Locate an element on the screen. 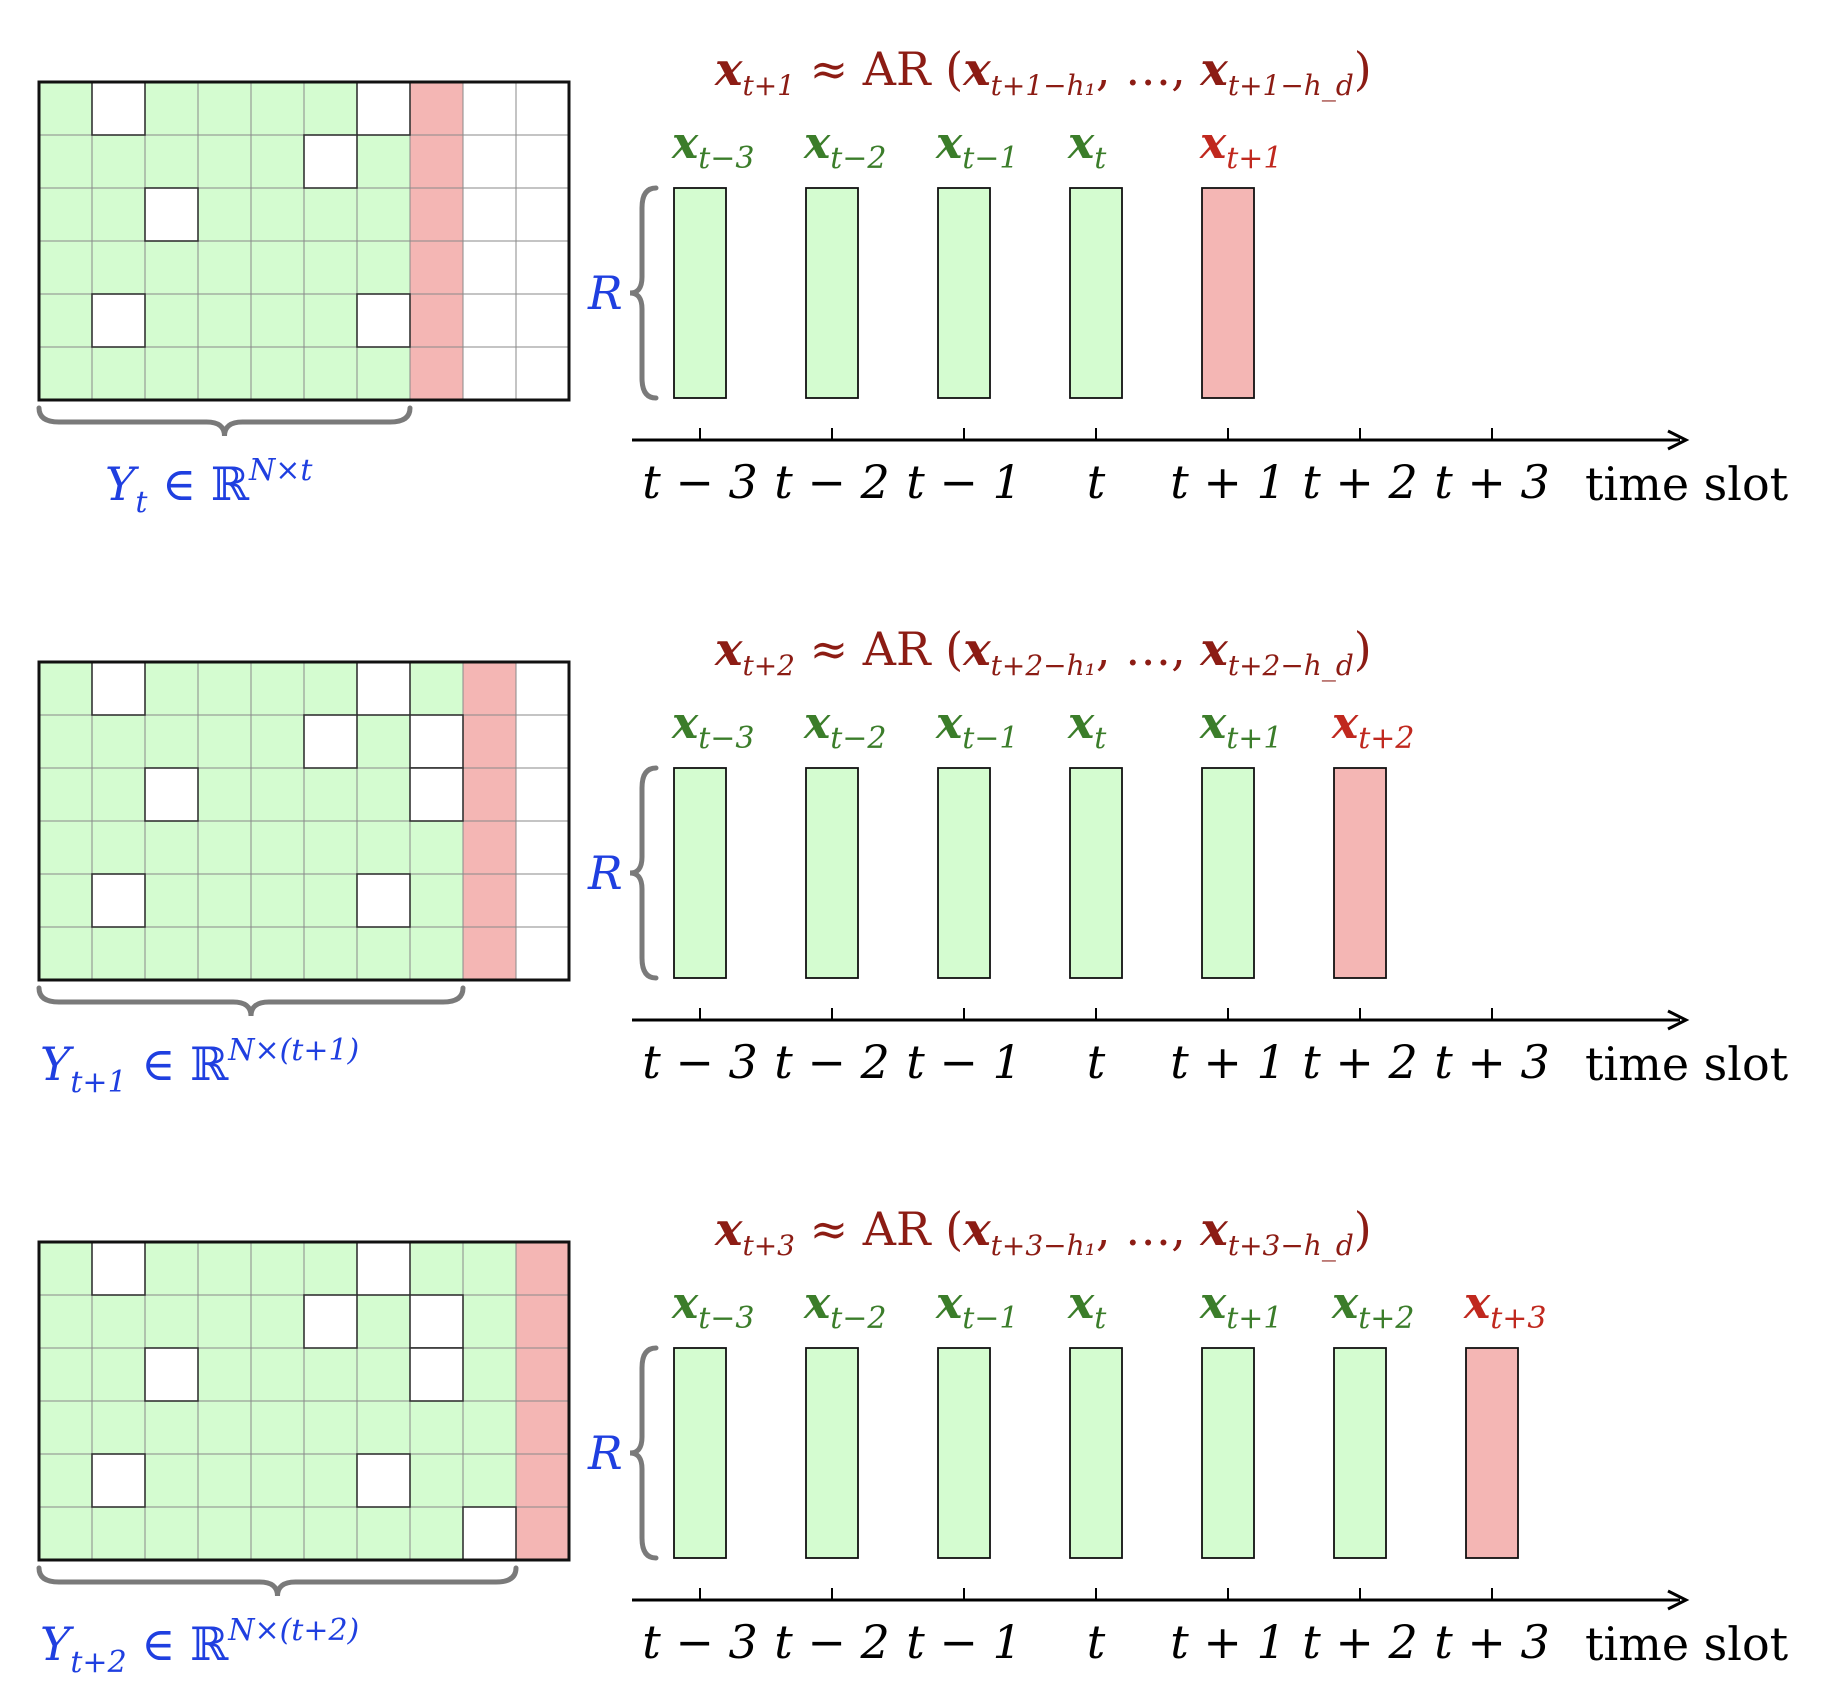 The width and height of the screenshot is (1824, 1698). axis-tick-label: t − 3 is located at coordinates (700, 1642).